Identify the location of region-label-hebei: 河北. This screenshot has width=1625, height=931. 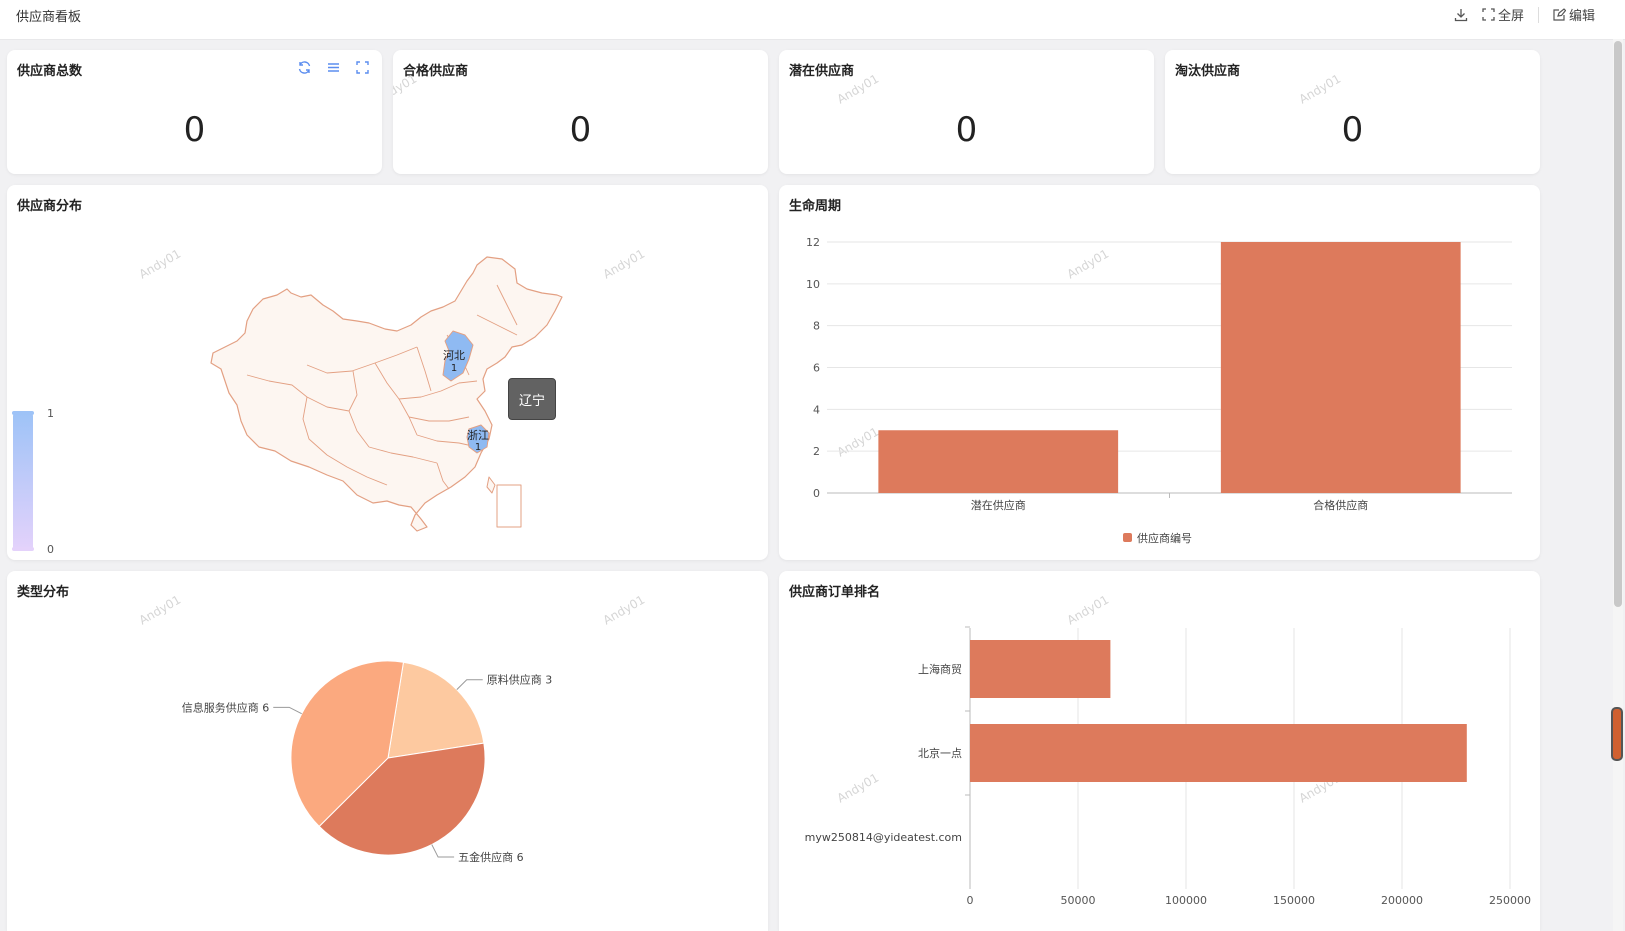
(454, 355).